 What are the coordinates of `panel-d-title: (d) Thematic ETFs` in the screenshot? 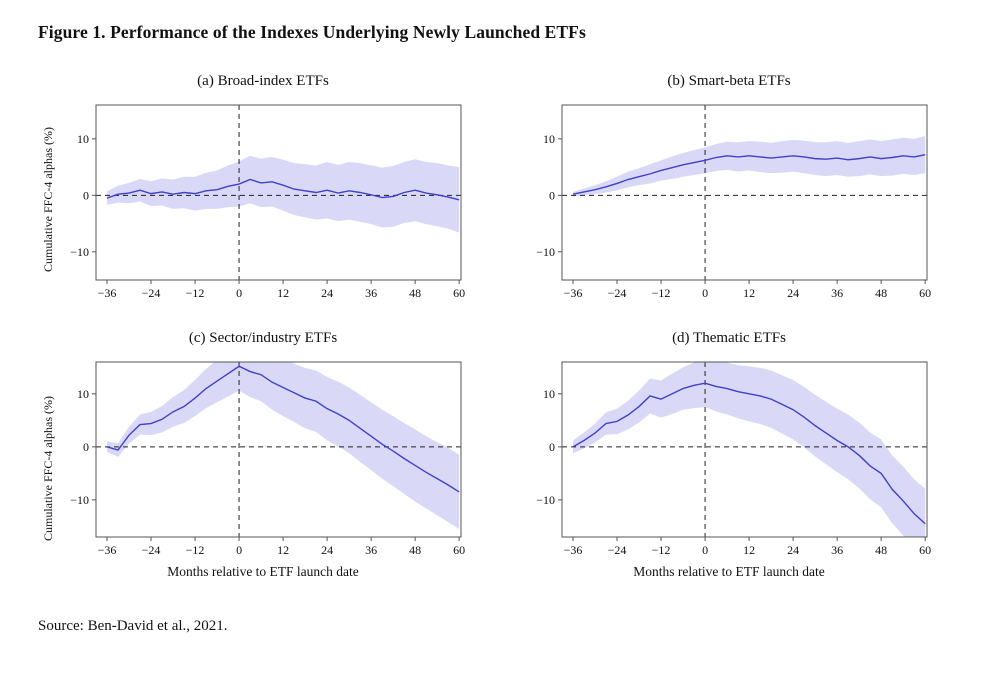 It's located at (729, 338).